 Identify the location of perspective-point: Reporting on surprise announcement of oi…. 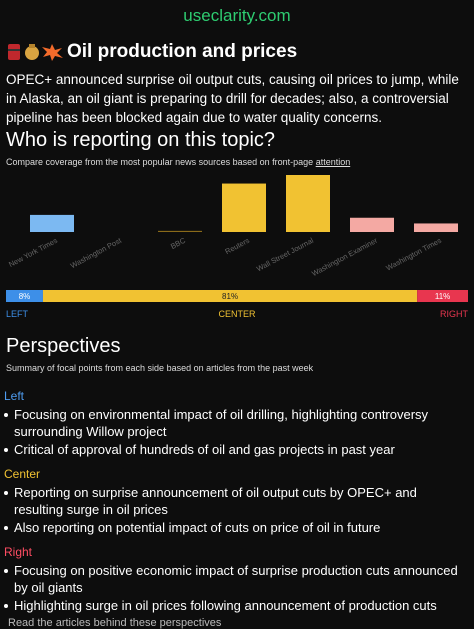
(237, 501).